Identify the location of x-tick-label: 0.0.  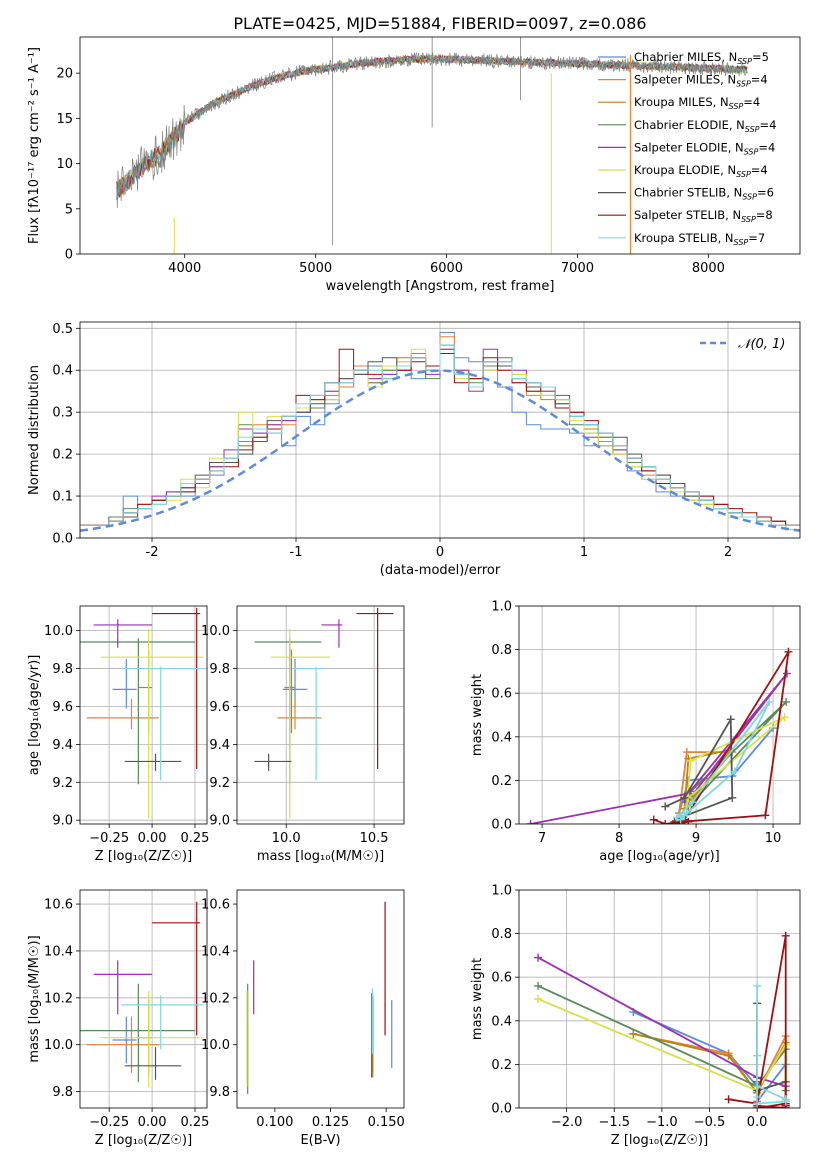
(757, 1122).